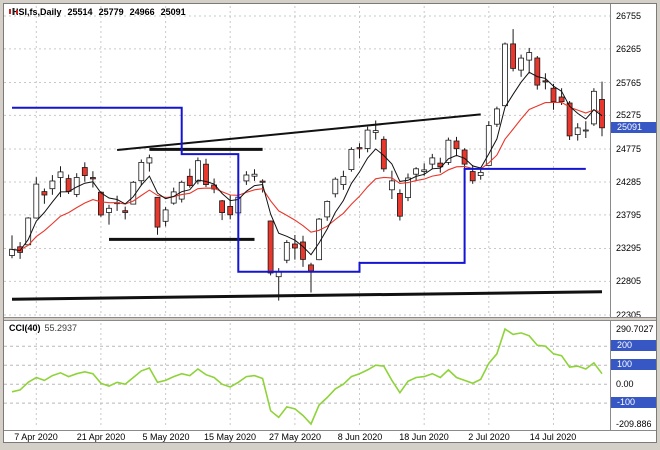 Image resolution: width=660 pixels, height=450 pixels. Describe the element at coordinates (633, 402) in the screenshot. I see `cci-level-badge: -100` at that location.